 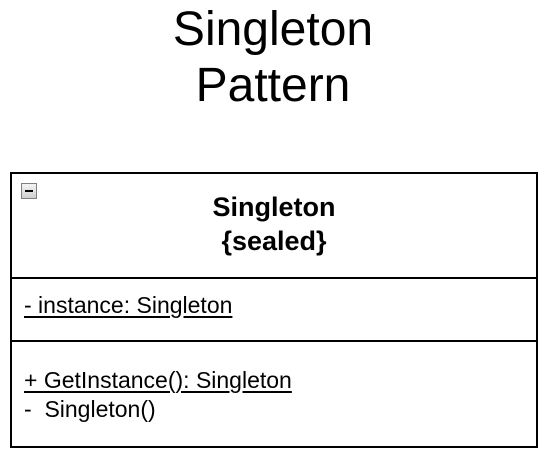 What do you see at coordinates (158, 380) in the screenshot?
I see `operation-get-instance: + GetInstance(): Singleton` at bounding box center [158, 380].